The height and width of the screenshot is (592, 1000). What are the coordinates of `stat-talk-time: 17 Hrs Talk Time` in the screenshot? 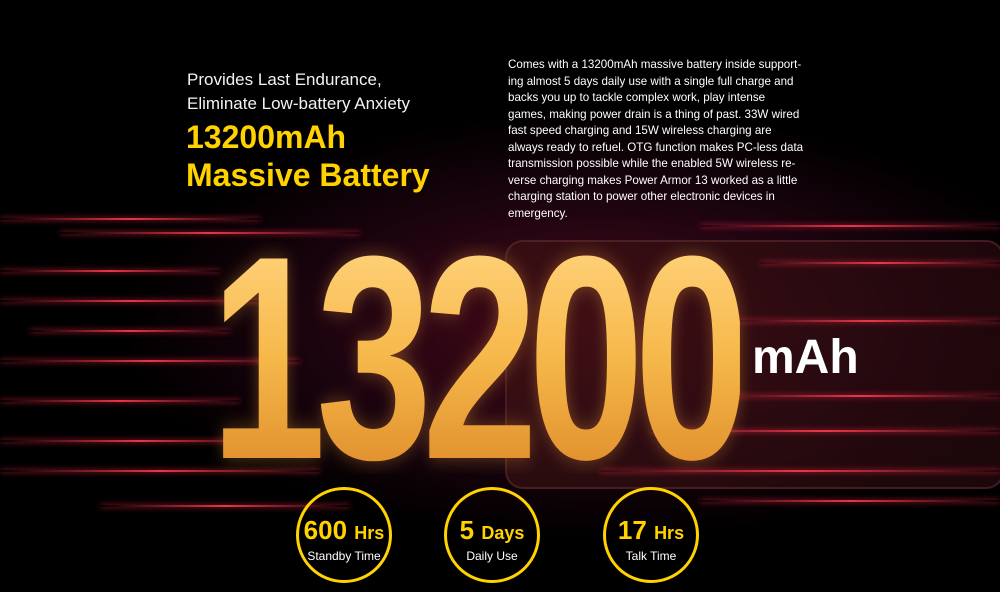 It's located at (651, 535).